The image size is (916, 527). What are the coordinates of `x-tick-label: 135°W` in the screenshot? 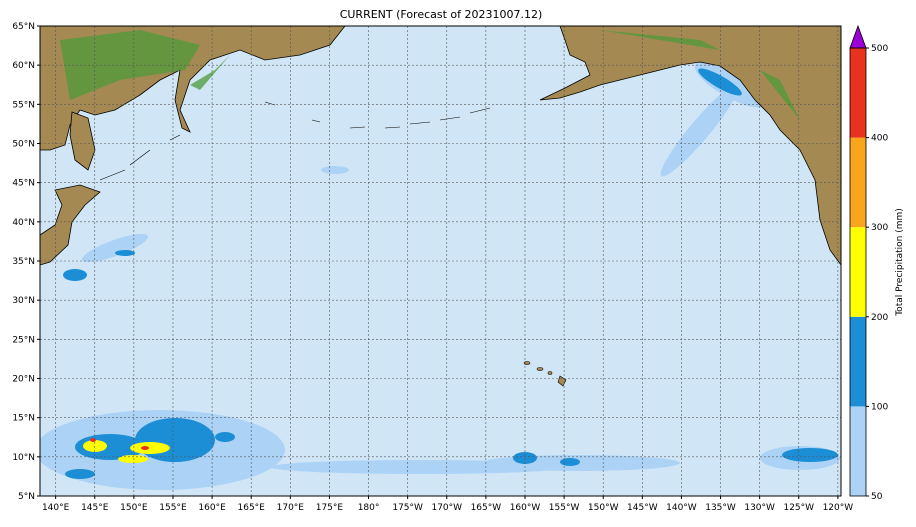 It's located at (720, 508).